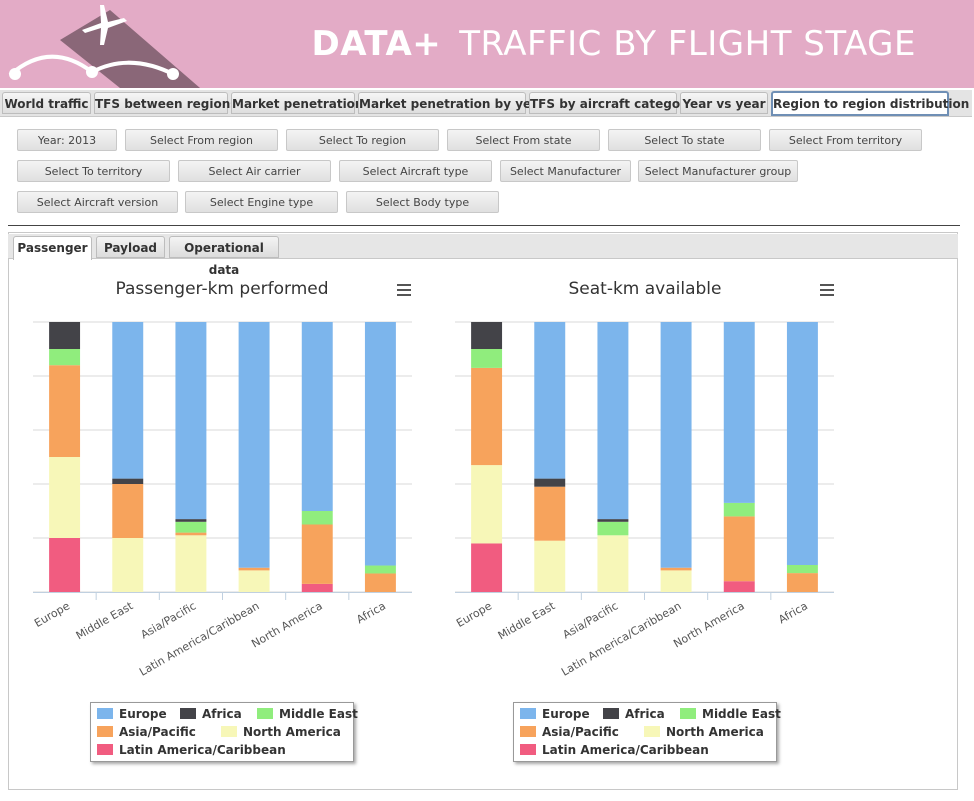  Describe the element at coordinates (451, 103) in the screenshot. I see `tab-market-penetration-by-year: Market penetration by year` at that location.